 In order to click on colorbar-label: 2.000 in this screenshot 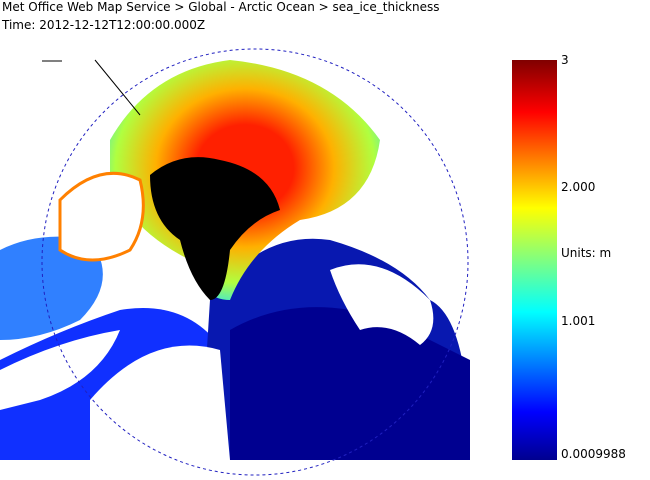, I will do `click(578, 187)`.